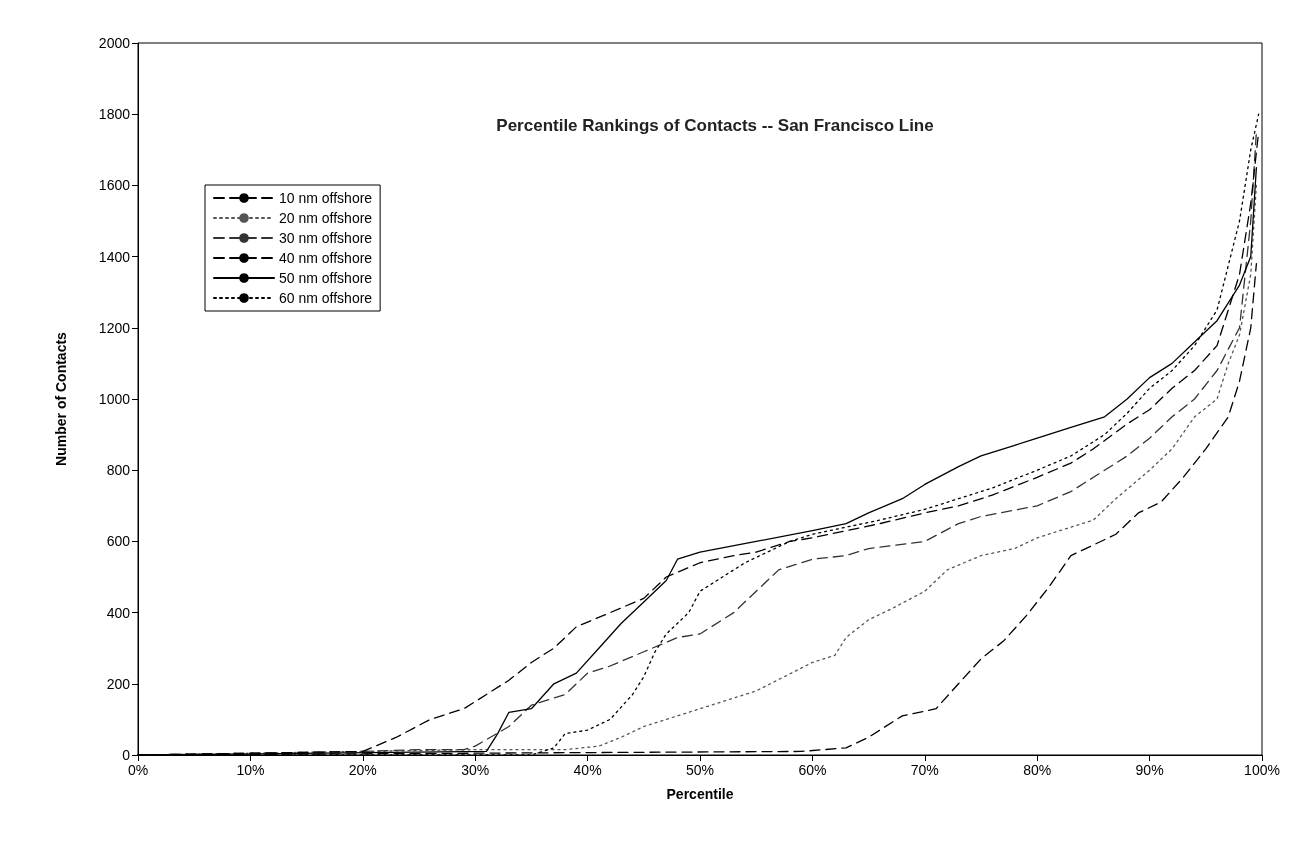 The image size is (1311, 866). I want to click on x-tick-label: 0%, so click(138, 770).